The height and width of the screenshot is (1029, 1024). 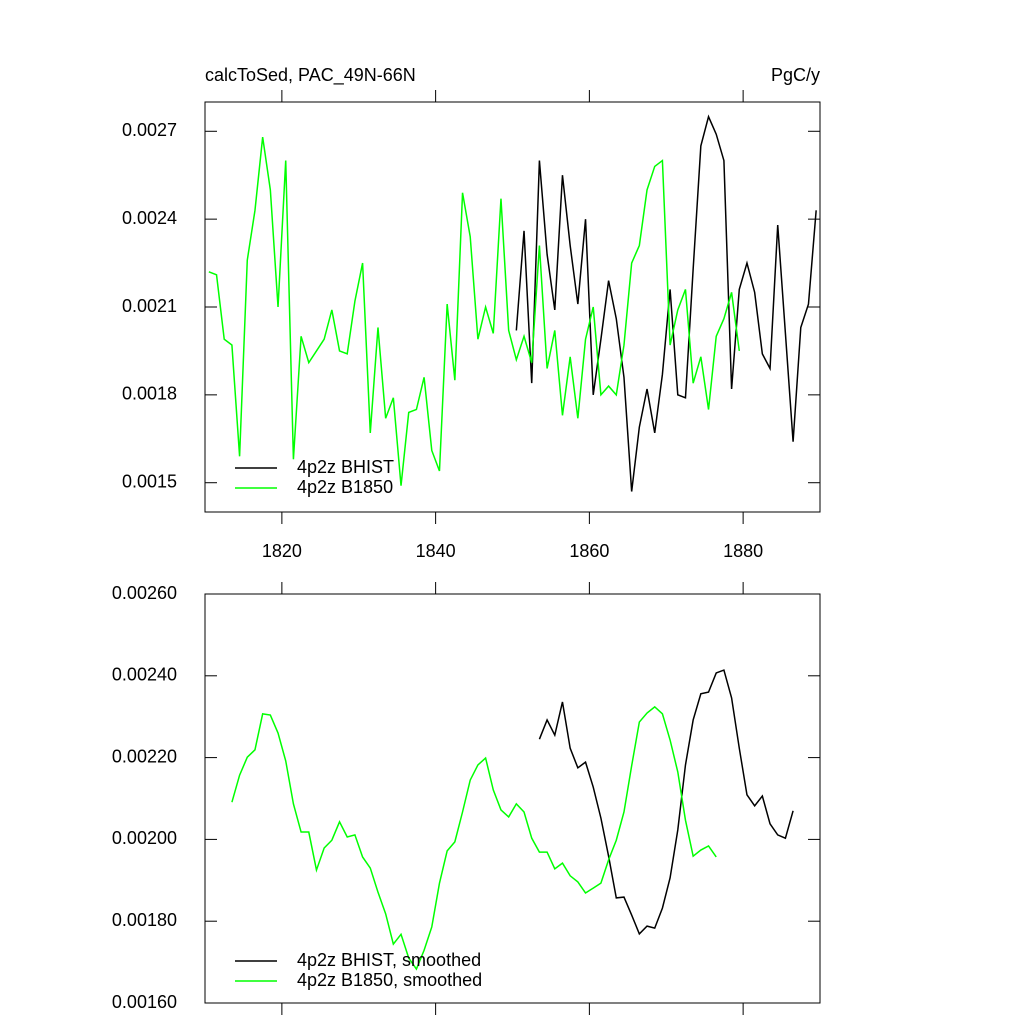 I want to click on legend-label: 4p2z B1850, smoothed, so click(x=389, y=980).